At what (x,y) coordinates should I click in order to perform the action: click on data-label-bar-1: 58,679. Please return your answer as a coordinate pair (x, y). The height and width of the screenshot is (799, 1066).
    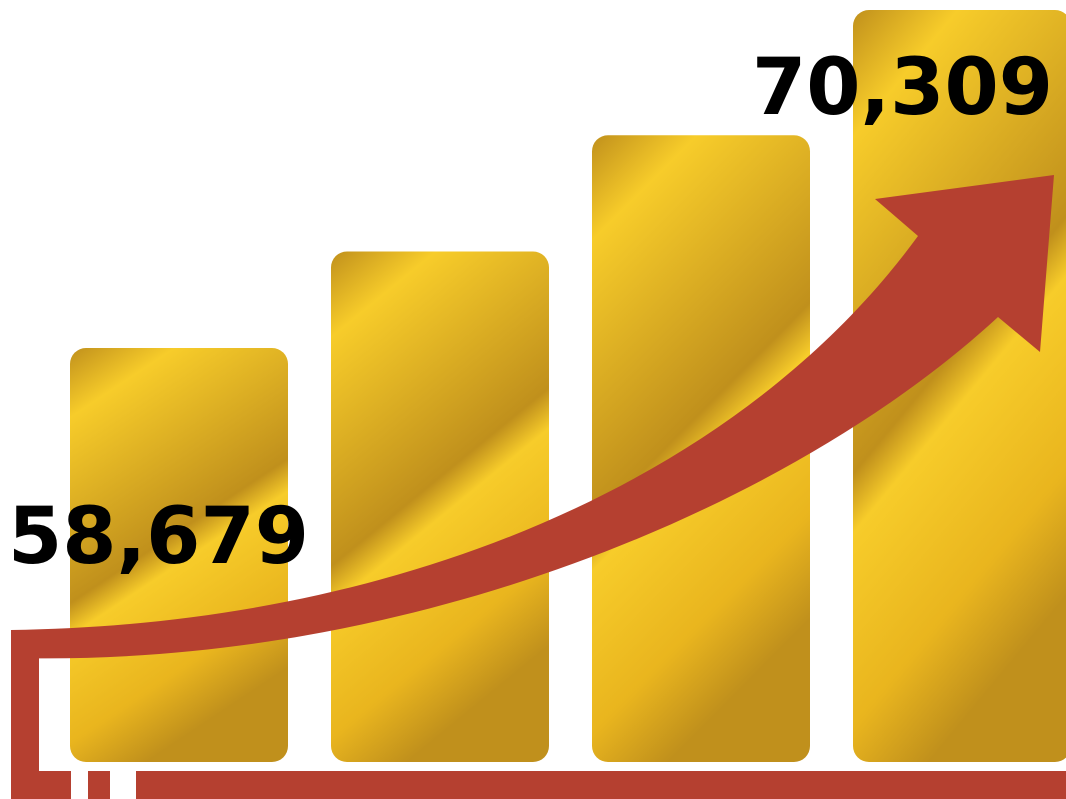
    Looking at the image, I should click on (158, 537).